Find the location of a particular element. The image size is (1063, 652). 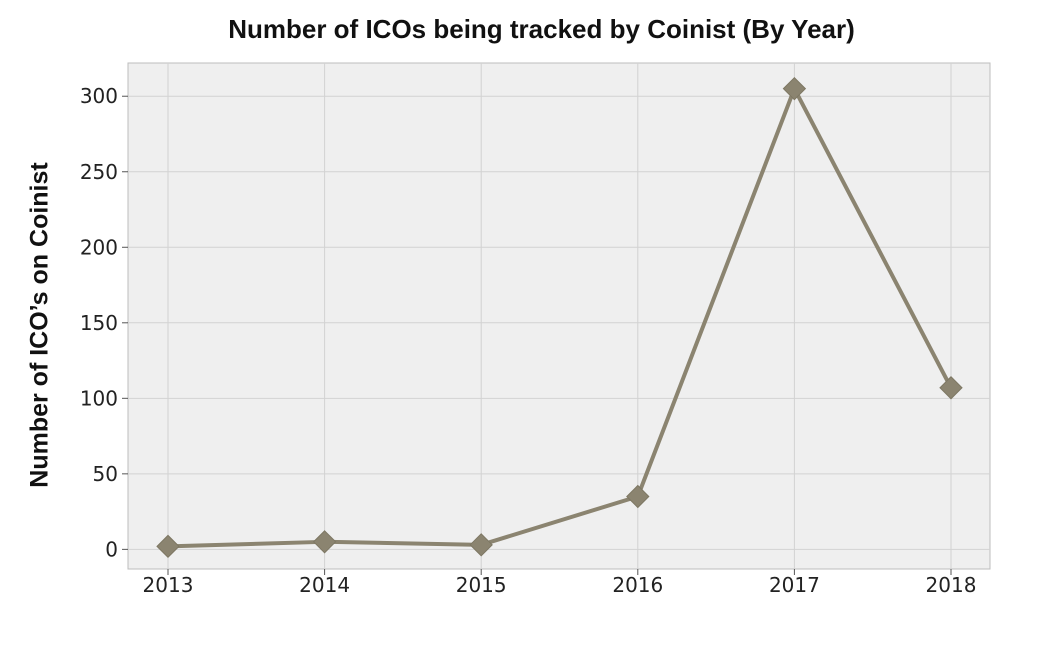

data-point-2016 is located at coordinates (638, 496).